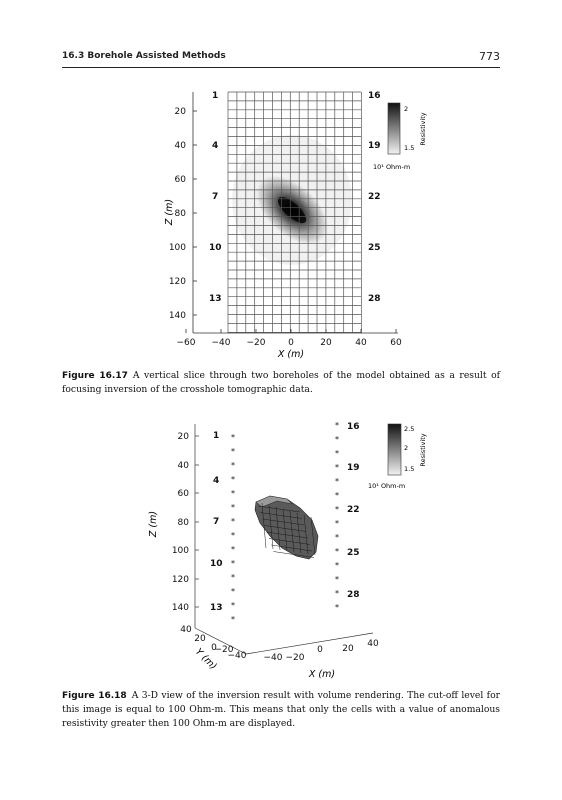 Image resolution: width=562 pixels, height=800 pixels. I want to click on colorbar, so click(394, 449).